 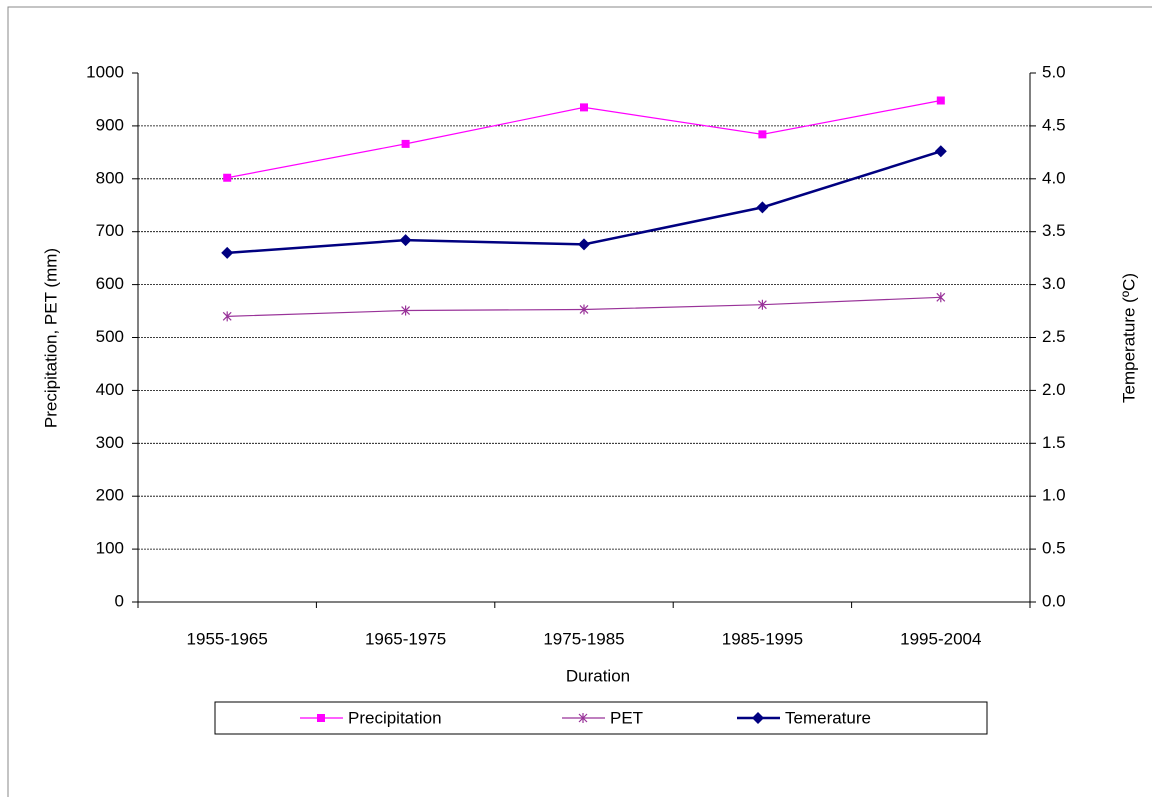 What do you see at coordinates (598, 675) in the screenshot?
I see `x-axis-label: Duration` at bounding box center [598, 675].